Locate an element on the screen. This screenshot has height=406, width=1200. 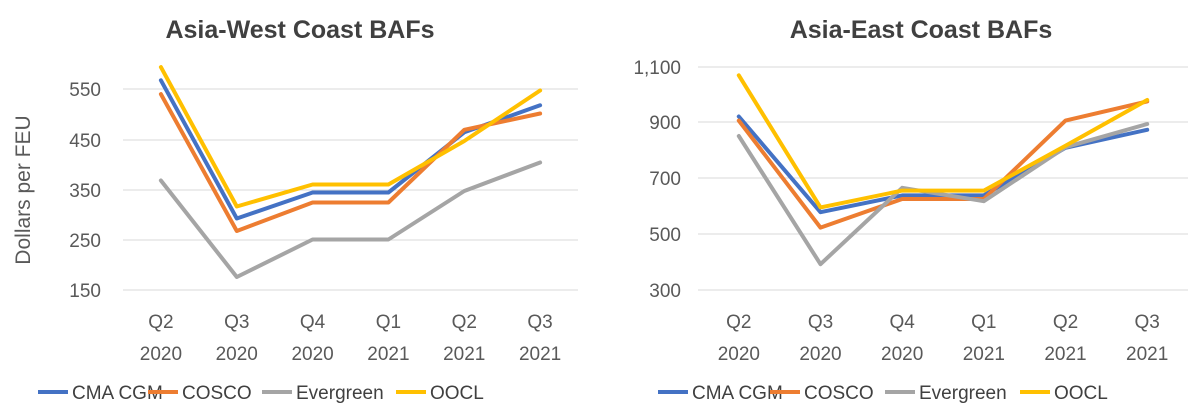
y-tick-label: 700 is located at coordinates (665, 179).